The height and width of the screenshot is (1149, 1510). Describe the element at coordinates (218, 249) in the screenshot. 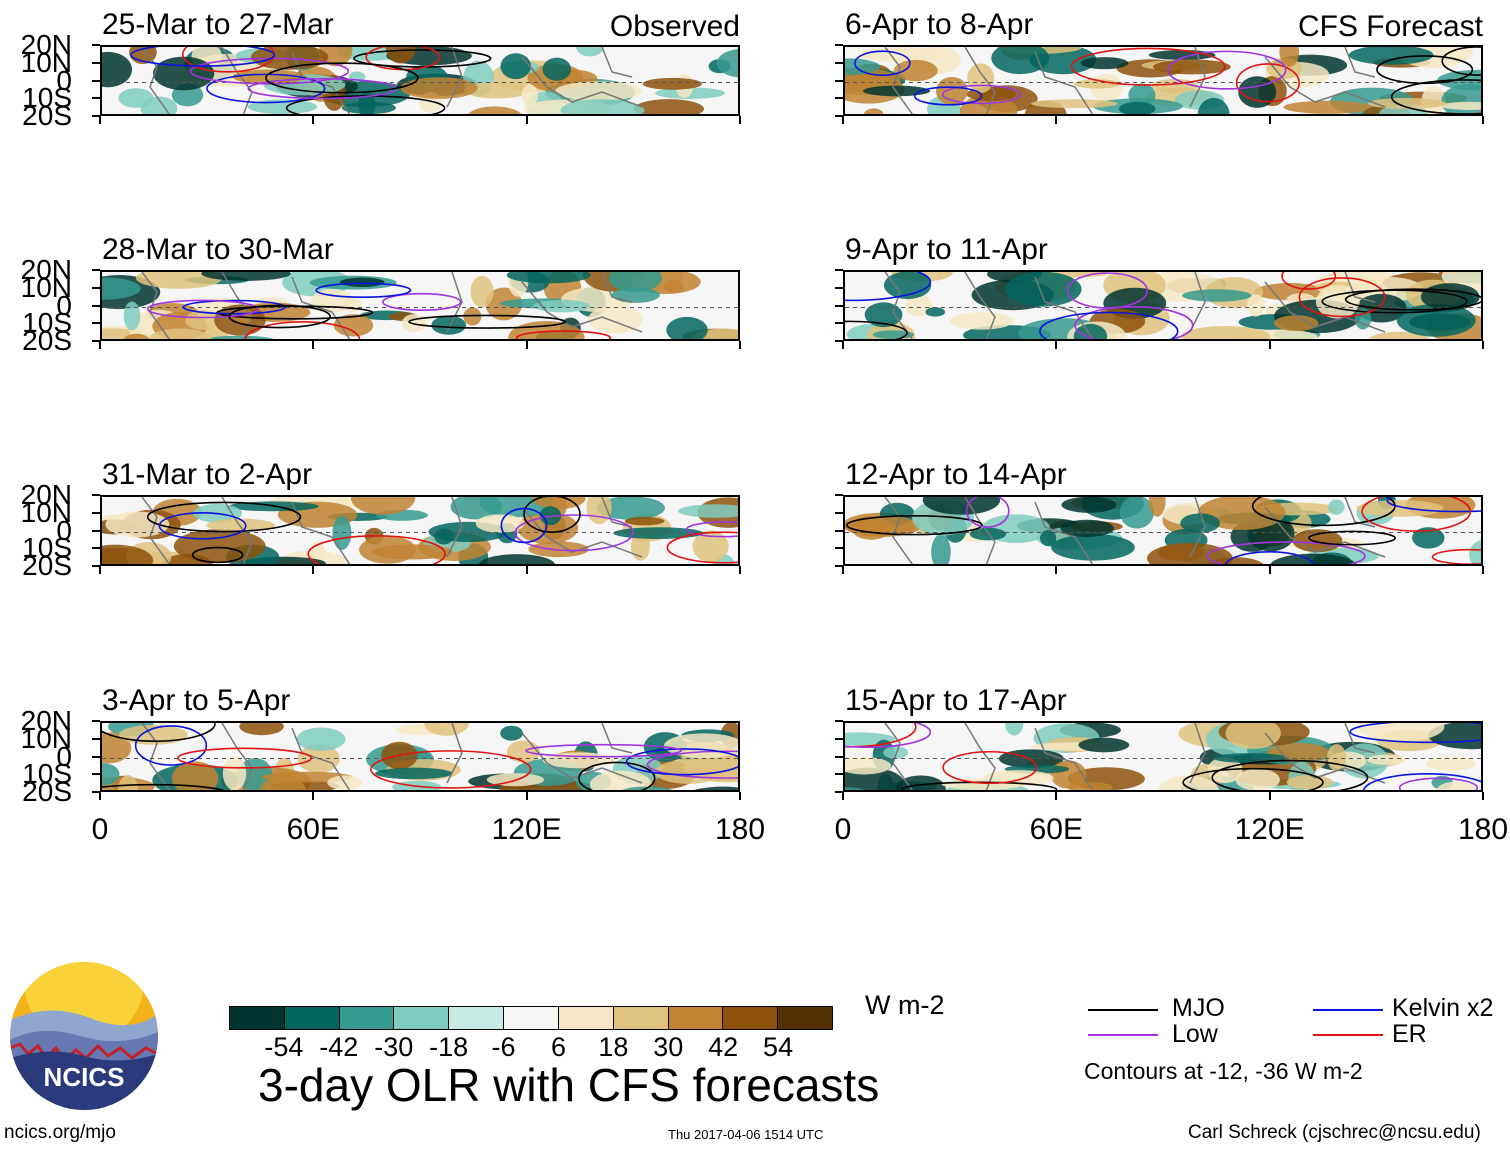

I see `panel-period-title: 28-Mar to 30-Mar` at that location.